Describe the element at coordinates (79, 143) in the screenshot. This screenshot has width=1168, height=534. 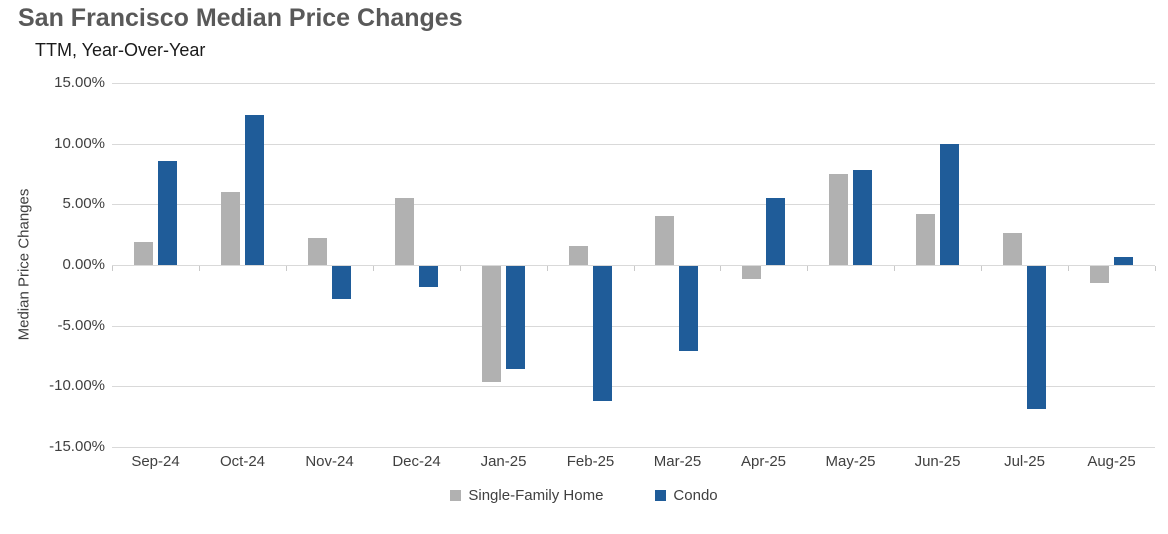
I see `y-tick-label: 10.00%` at that location.